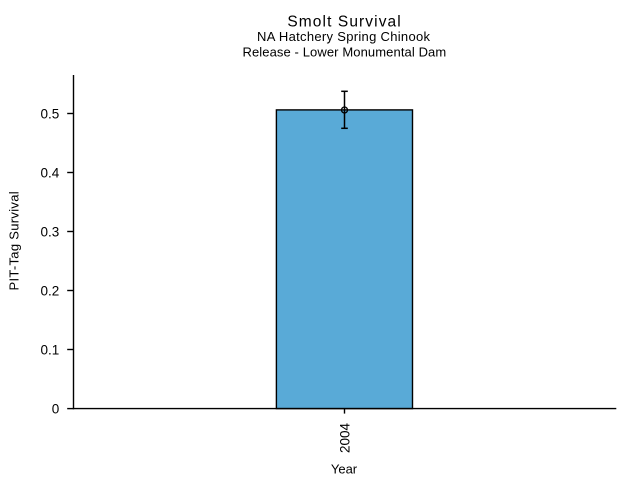 The height and width of the screenshot is (485, 640). Describe the element at coordinates (14, 240) in the screenshot. I see `svg-text: PIT-Tag Survival` at that location.